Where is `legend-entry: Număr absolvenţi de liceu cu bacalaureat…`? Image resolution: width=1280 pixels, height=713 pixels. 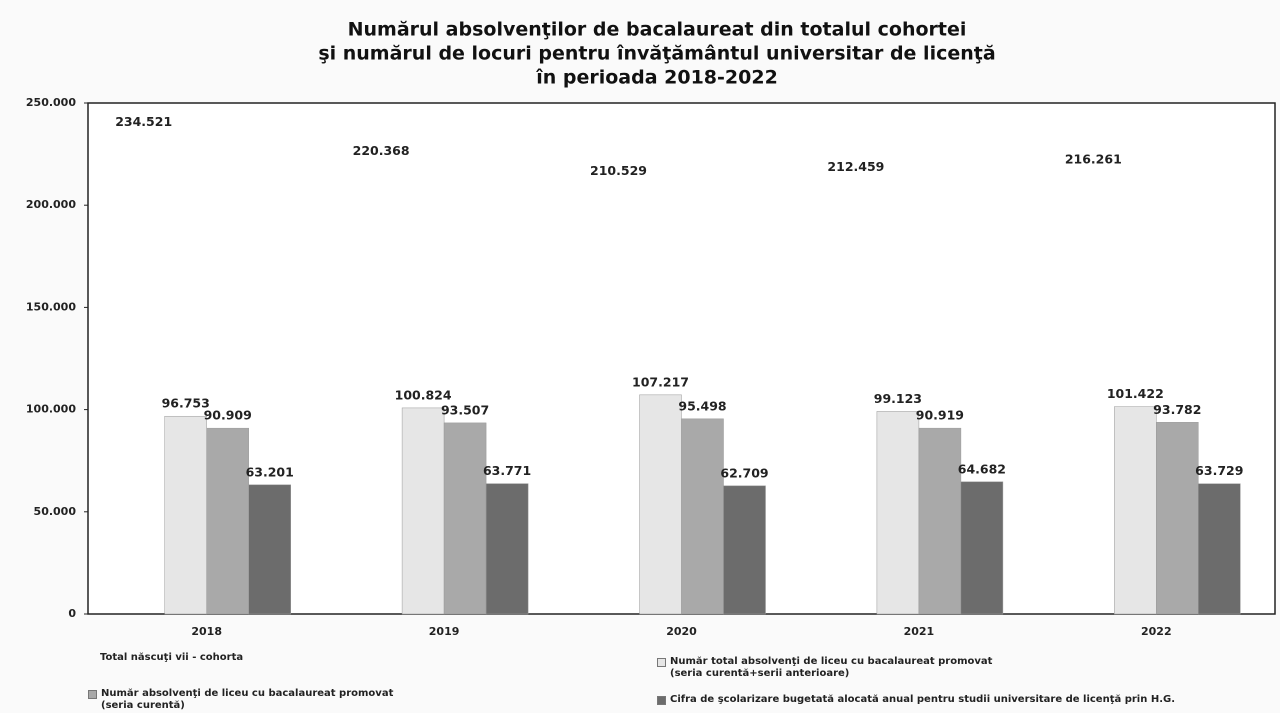
legend-entry: Număr absolvenţi de liceu cu bacalaureat… is located at coordinates (240, 700).